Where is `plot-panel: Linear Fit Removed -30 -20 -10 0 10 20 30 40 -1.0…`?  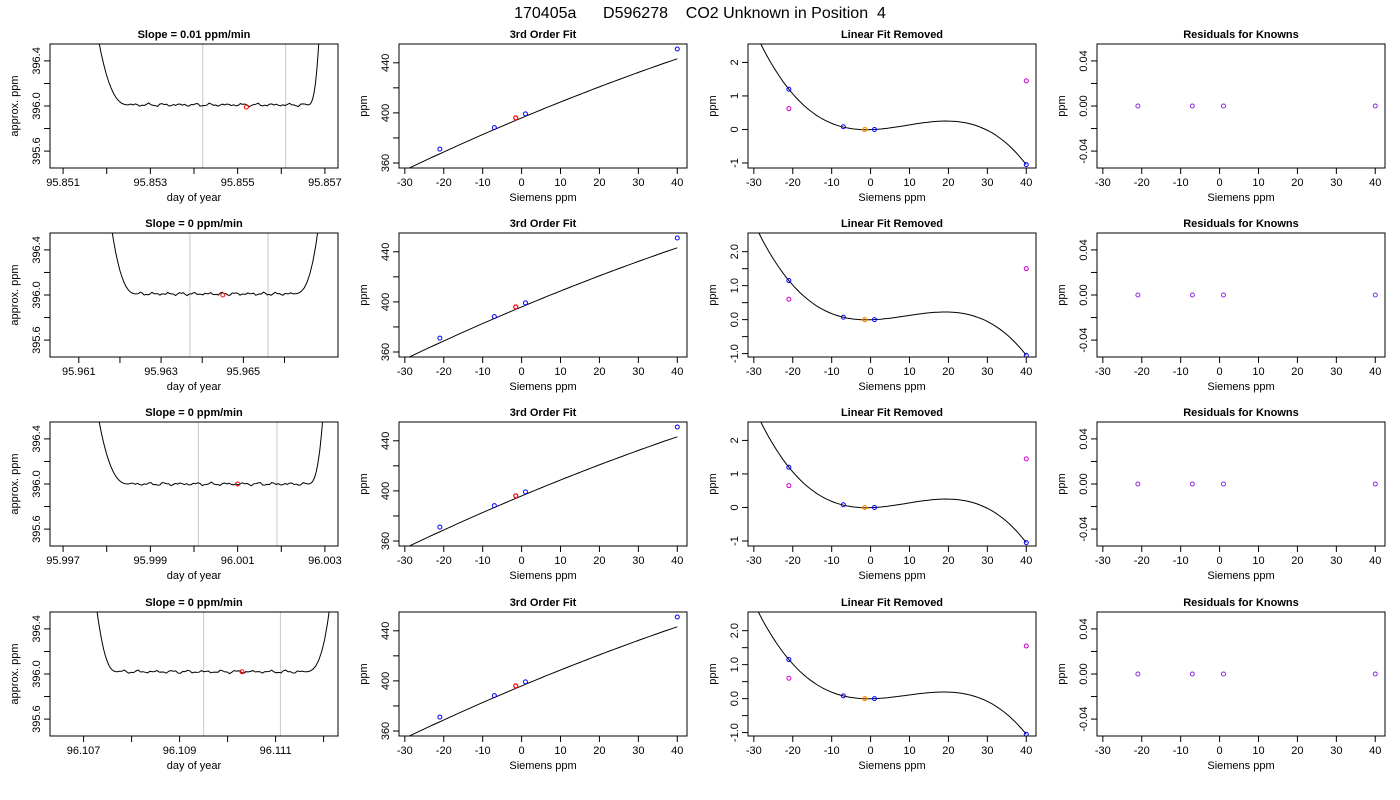 plot-panel: Linear Fit Removed -30 -20 -10 0 10 20 30 40 -1.0… is located at coordinates (872, 684).